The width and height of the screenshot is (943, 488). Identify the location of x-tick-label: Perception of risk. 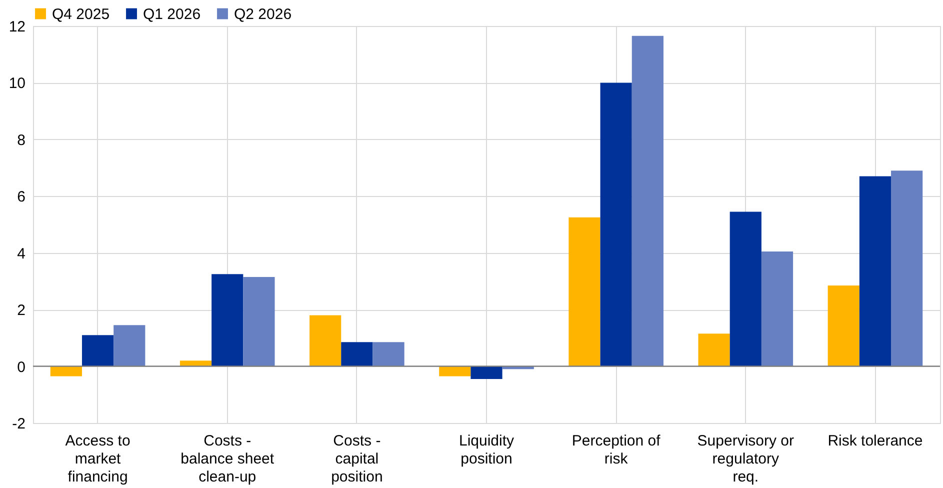
(617, 450).